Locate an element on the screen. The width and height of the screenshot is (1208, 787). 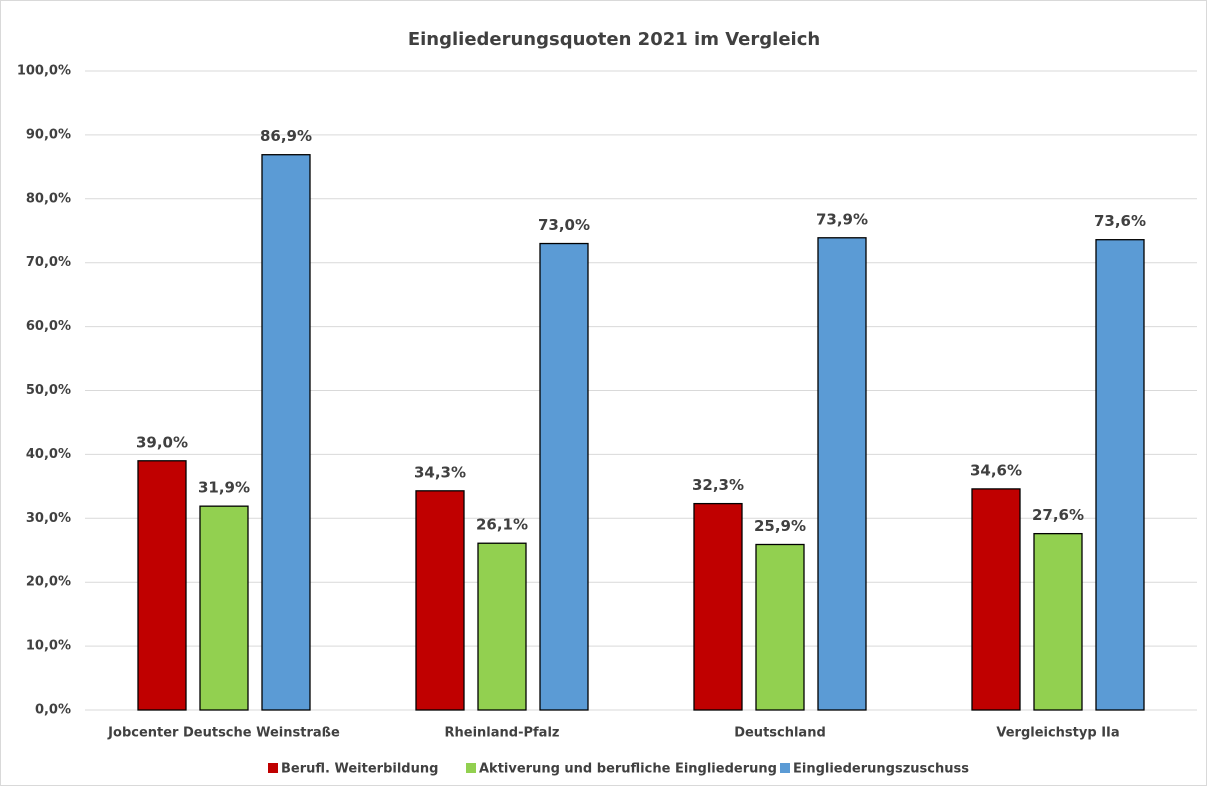
value-label: 25,9% is located at coordinates (780, 526).